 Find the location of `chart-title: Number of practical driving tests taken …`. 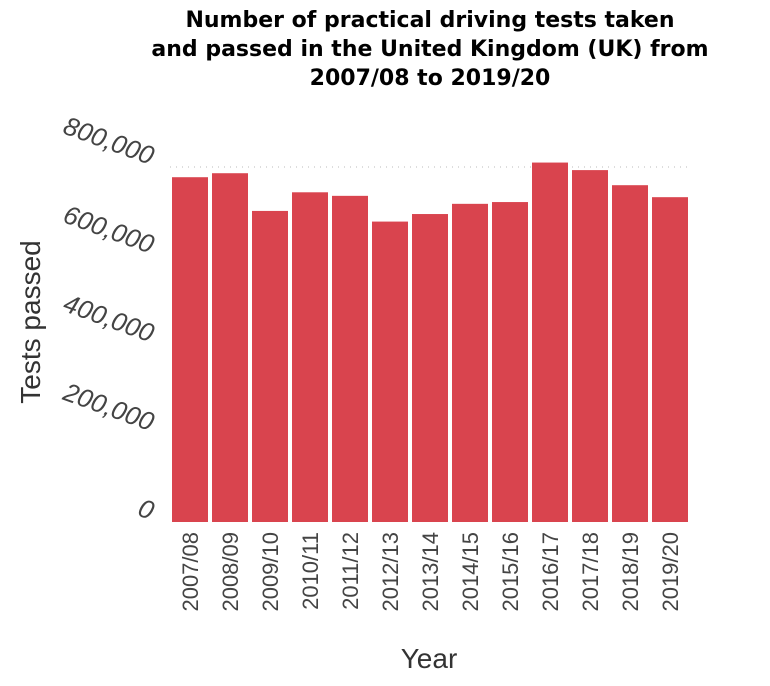

chart-title: Number of practical driving tests taken … is located at coordinates (427, 49).